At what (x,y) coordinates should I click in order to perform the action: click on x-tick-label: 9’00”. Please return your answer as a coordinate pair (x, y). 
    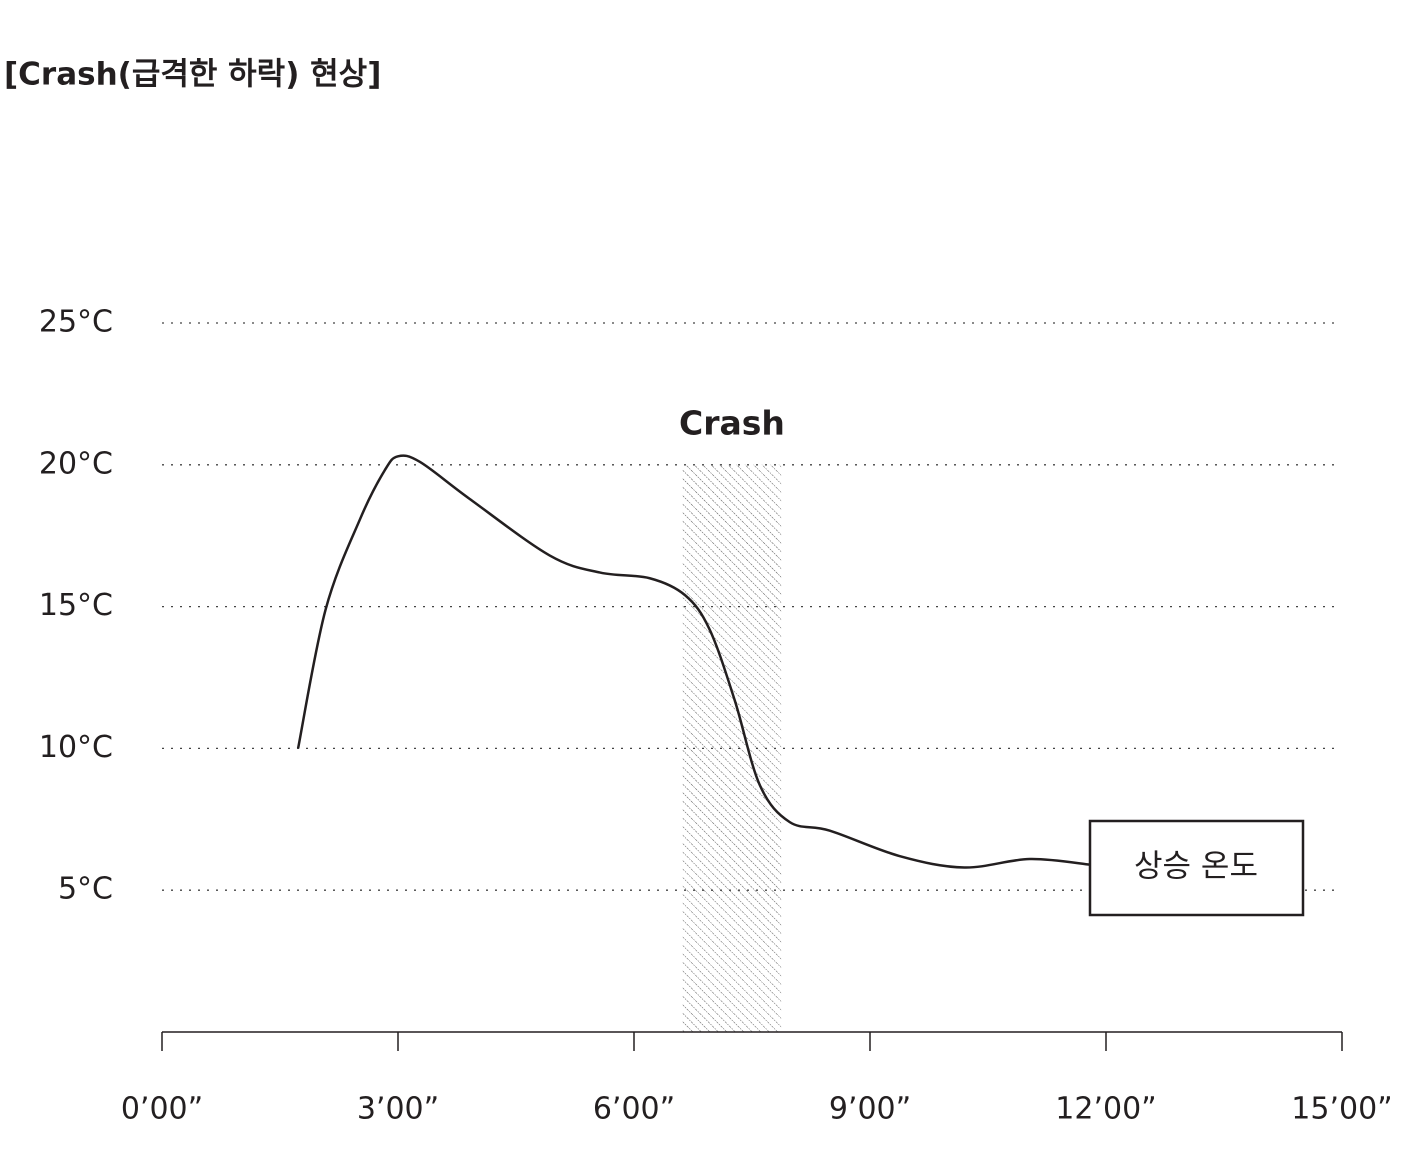
    Looking at the image, I should click on (870, 1109).